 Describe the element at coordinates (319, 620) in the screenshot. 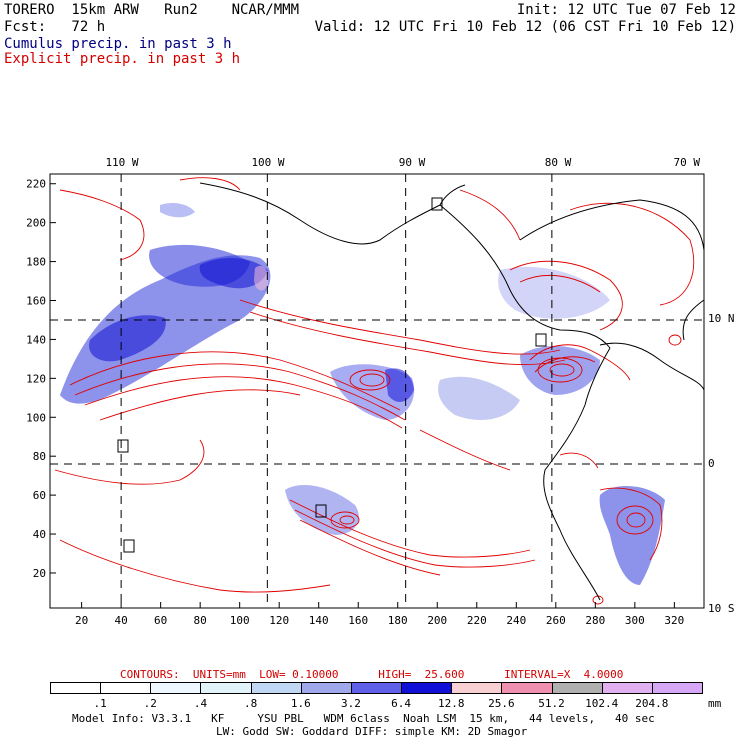

I see `x-tick-label-6: 140` at that location.